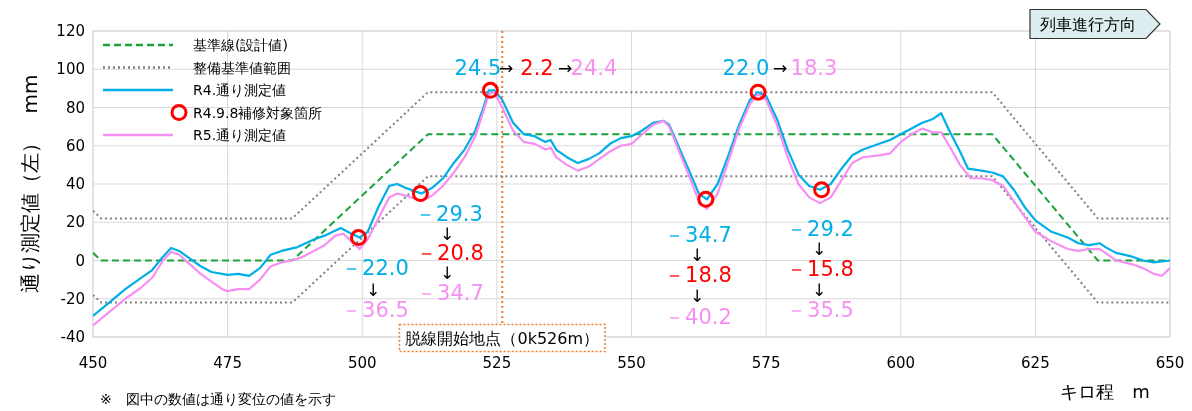 This screenshot has height=411, width=1192. I want to click on x-tick-label: 475, so click(227, 363).